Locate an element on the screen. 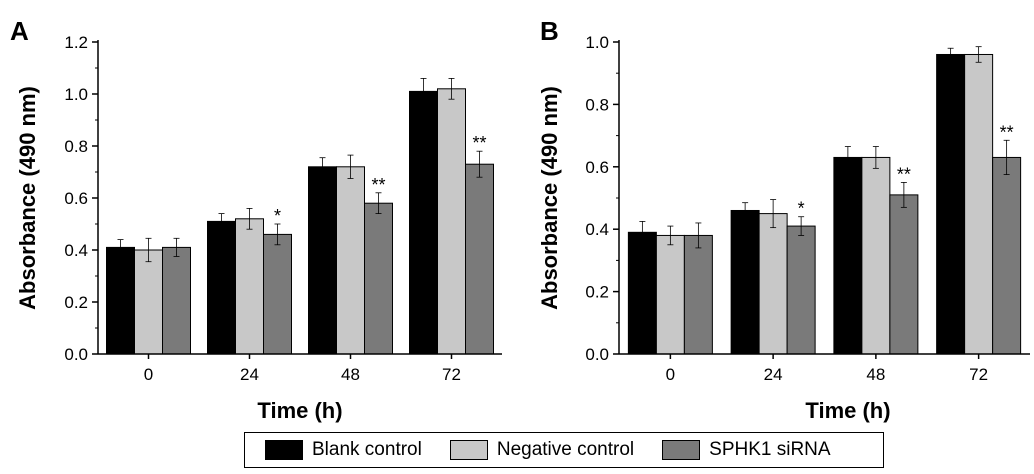 Image resolution: width=1034 pixels, height=474 pixels. legend-label-negative-control: Negative control is located at coordinates (565, 449).